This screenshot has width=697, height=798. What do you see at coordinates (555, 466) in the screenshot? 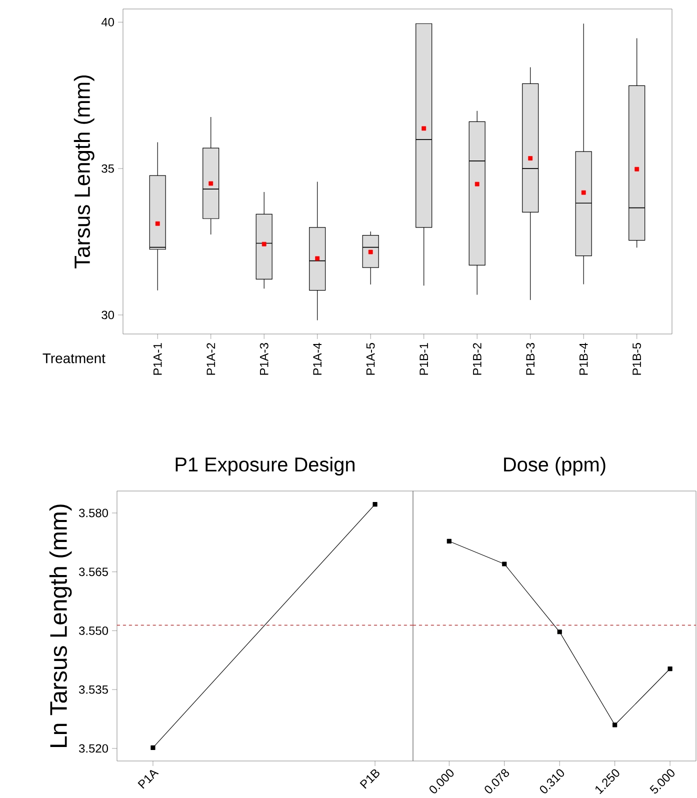
I see `chart-title: Dose (ppm)` at bounding box center [555, 466].